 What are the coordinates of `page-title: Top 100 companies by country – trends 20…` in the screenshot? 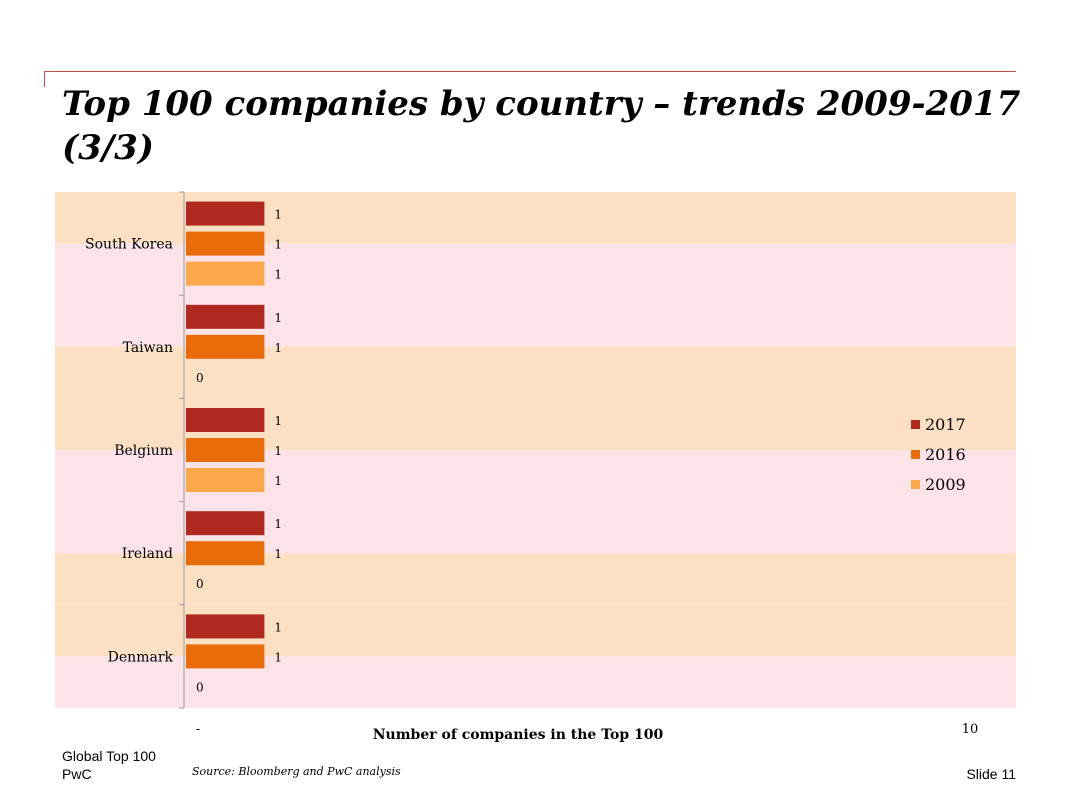 It's located at (541, 126).